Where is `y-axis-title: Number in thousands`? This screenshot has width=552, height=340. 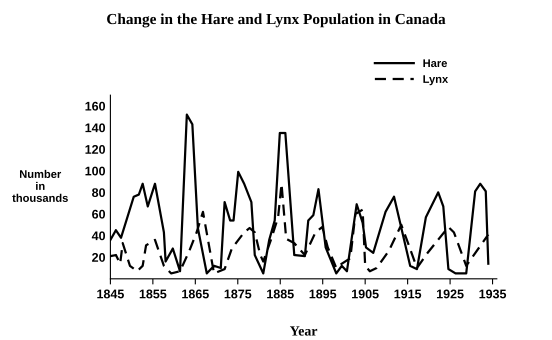
y-axis-title: Number in thousands is located at coordinates (40, 186).